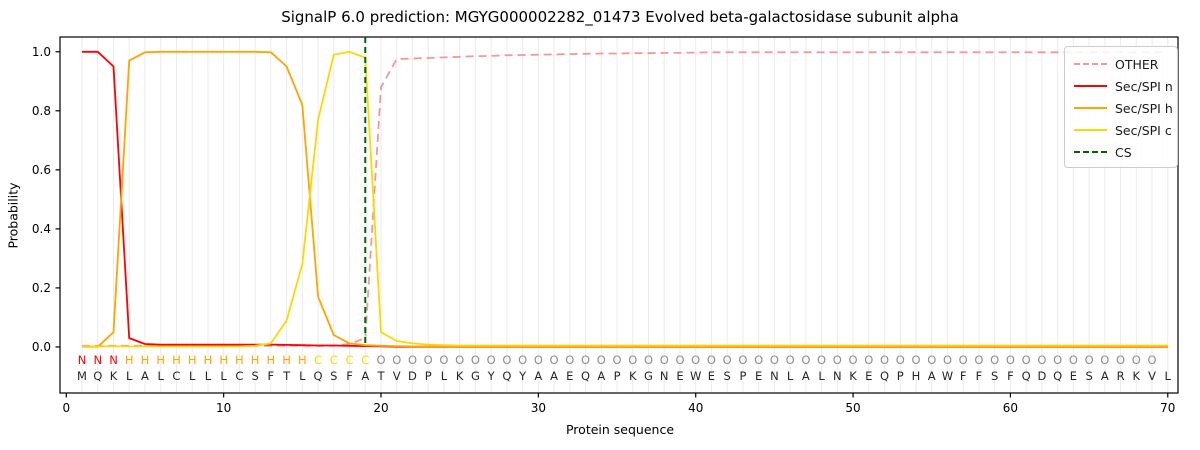 This screenshot has height=450, width=1200. What do you see at coordinates (916, 376) in the screenshot?
I see `sequence-letter: H` at bounding box center [916, 376].